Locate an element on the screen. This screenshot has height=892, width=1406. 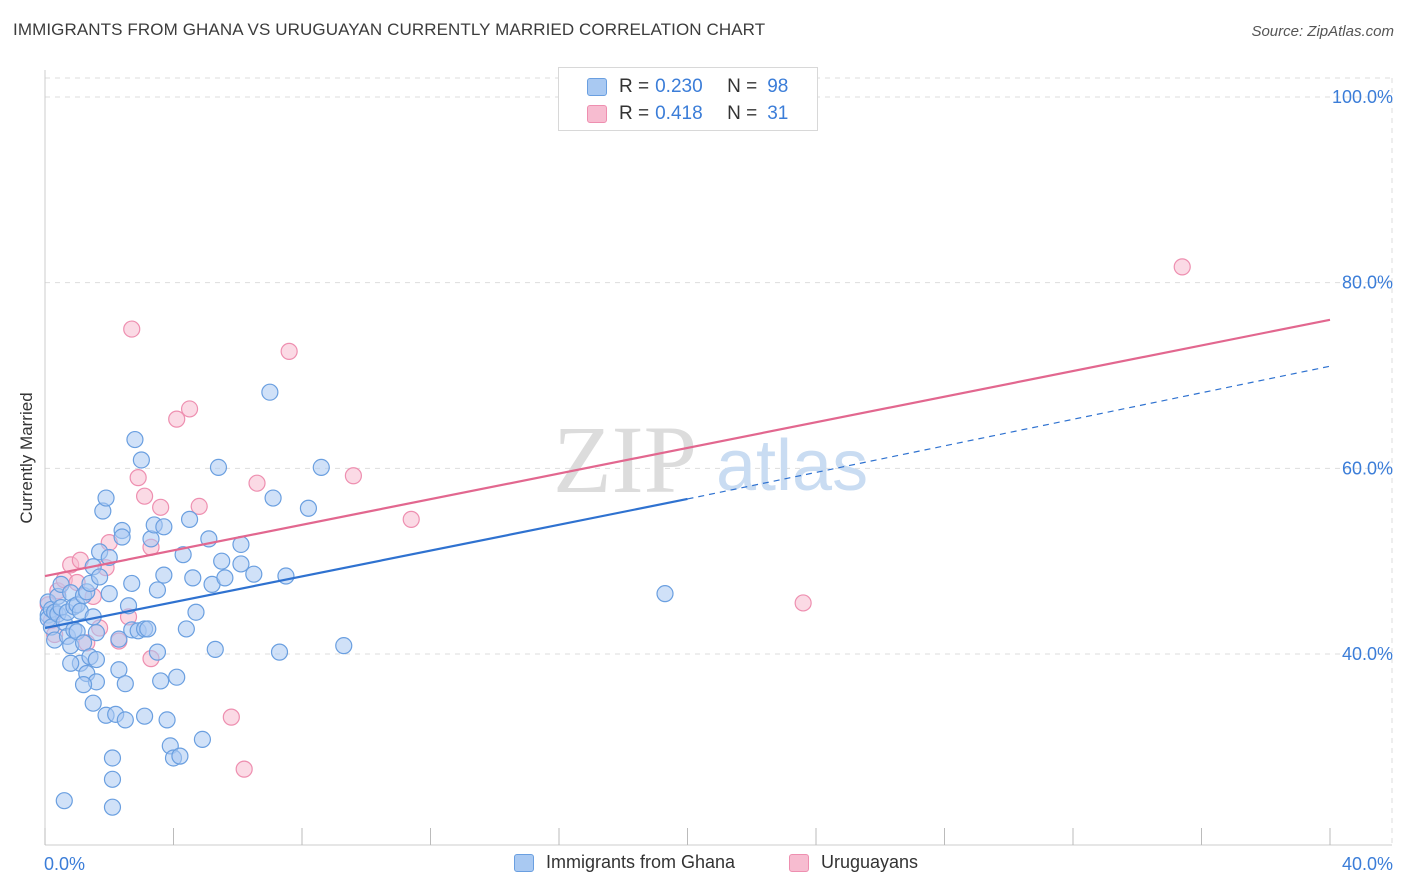
watermark-atlas: atlas is located at coordinates (792, 466).